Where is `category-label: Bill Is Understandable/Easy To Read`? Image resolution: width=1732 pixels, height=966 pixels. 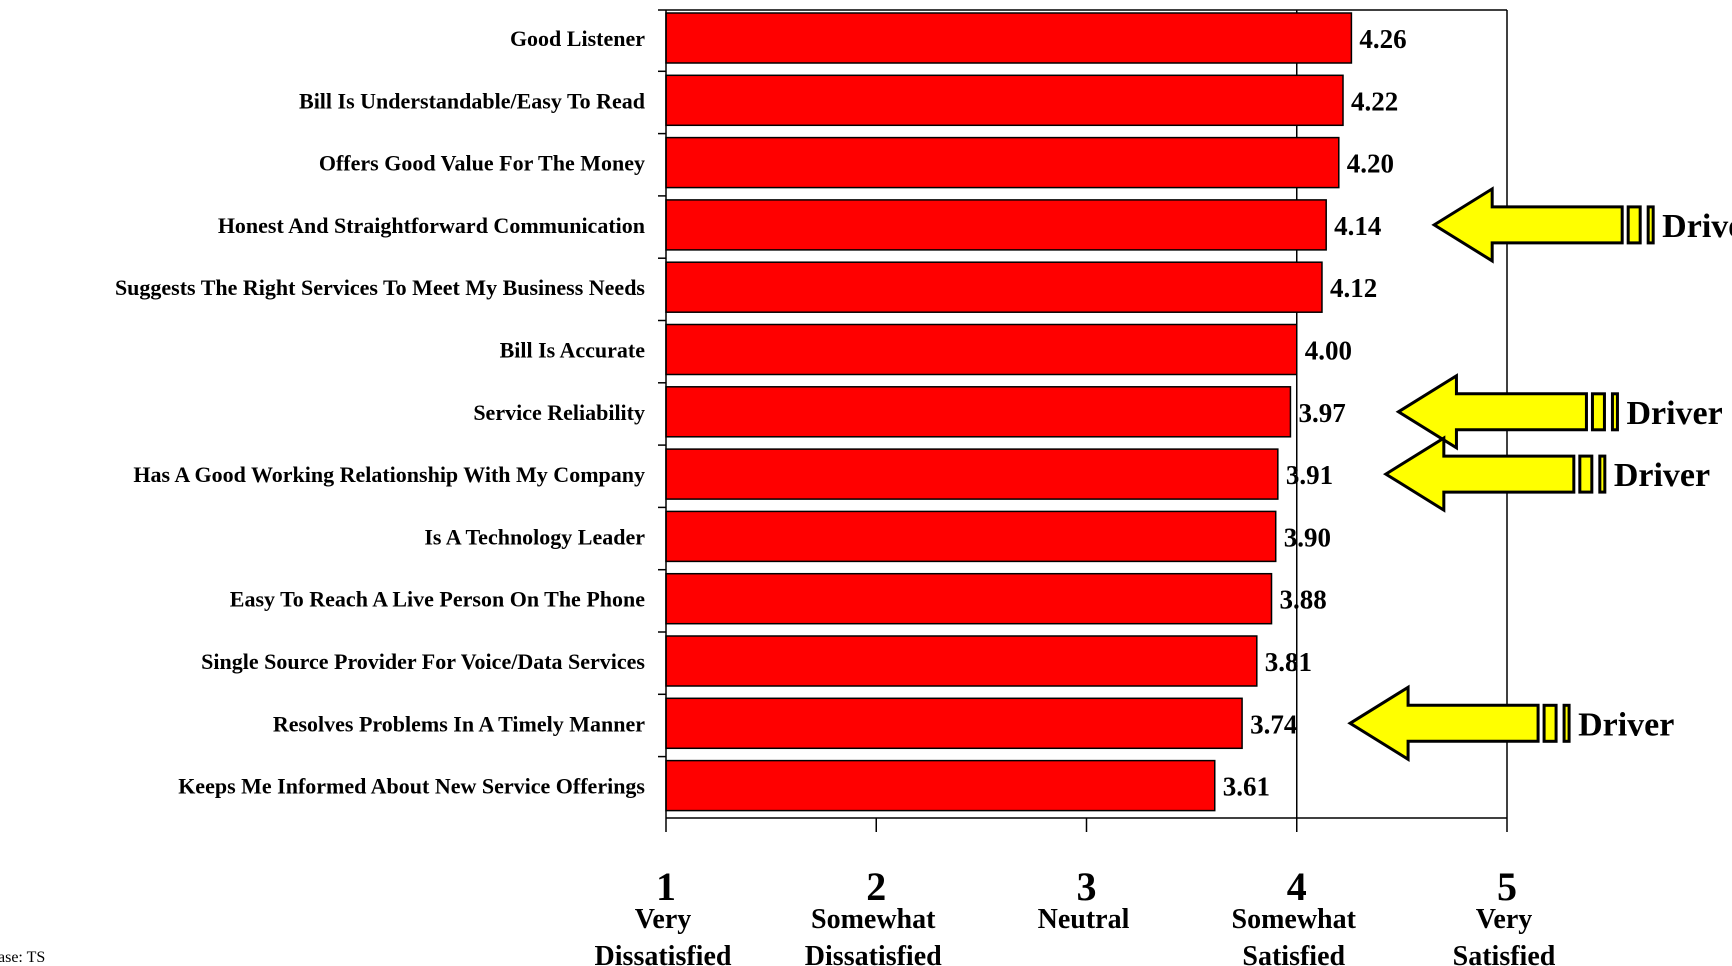
category-label: Bill Is Understandable/Easy To Read is located at coordinates (472, 100).